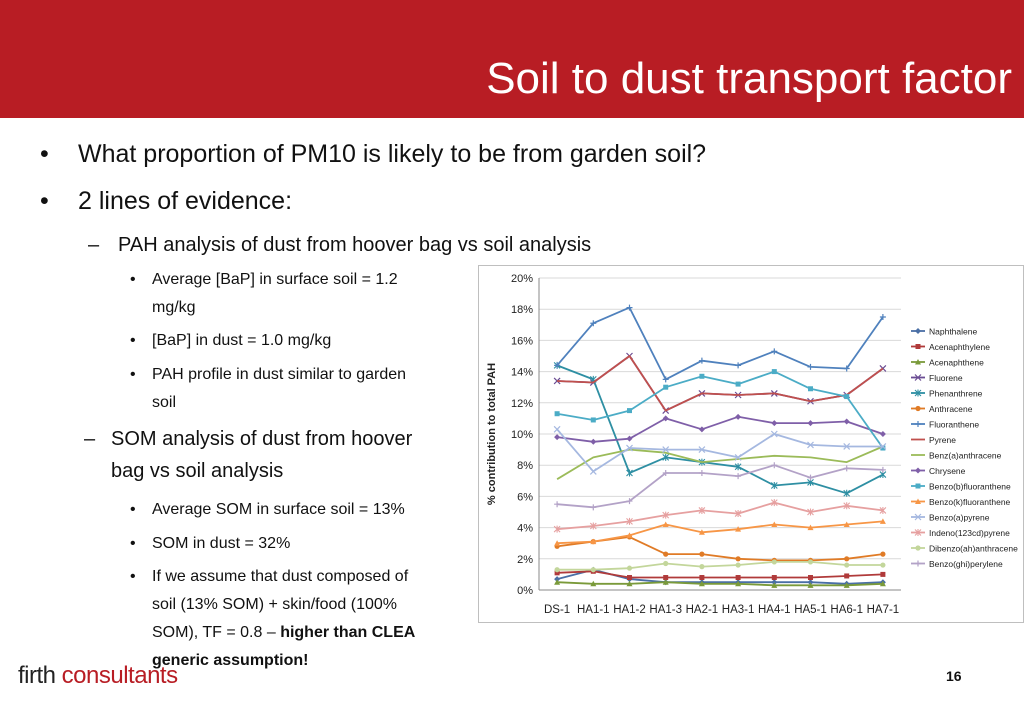  What do you see at coordinates (274, 604) in the screenshot?
I see `bullet-som-3b: soil (13% SOM) + skin/food (100%` at bounding box center [274, 604].